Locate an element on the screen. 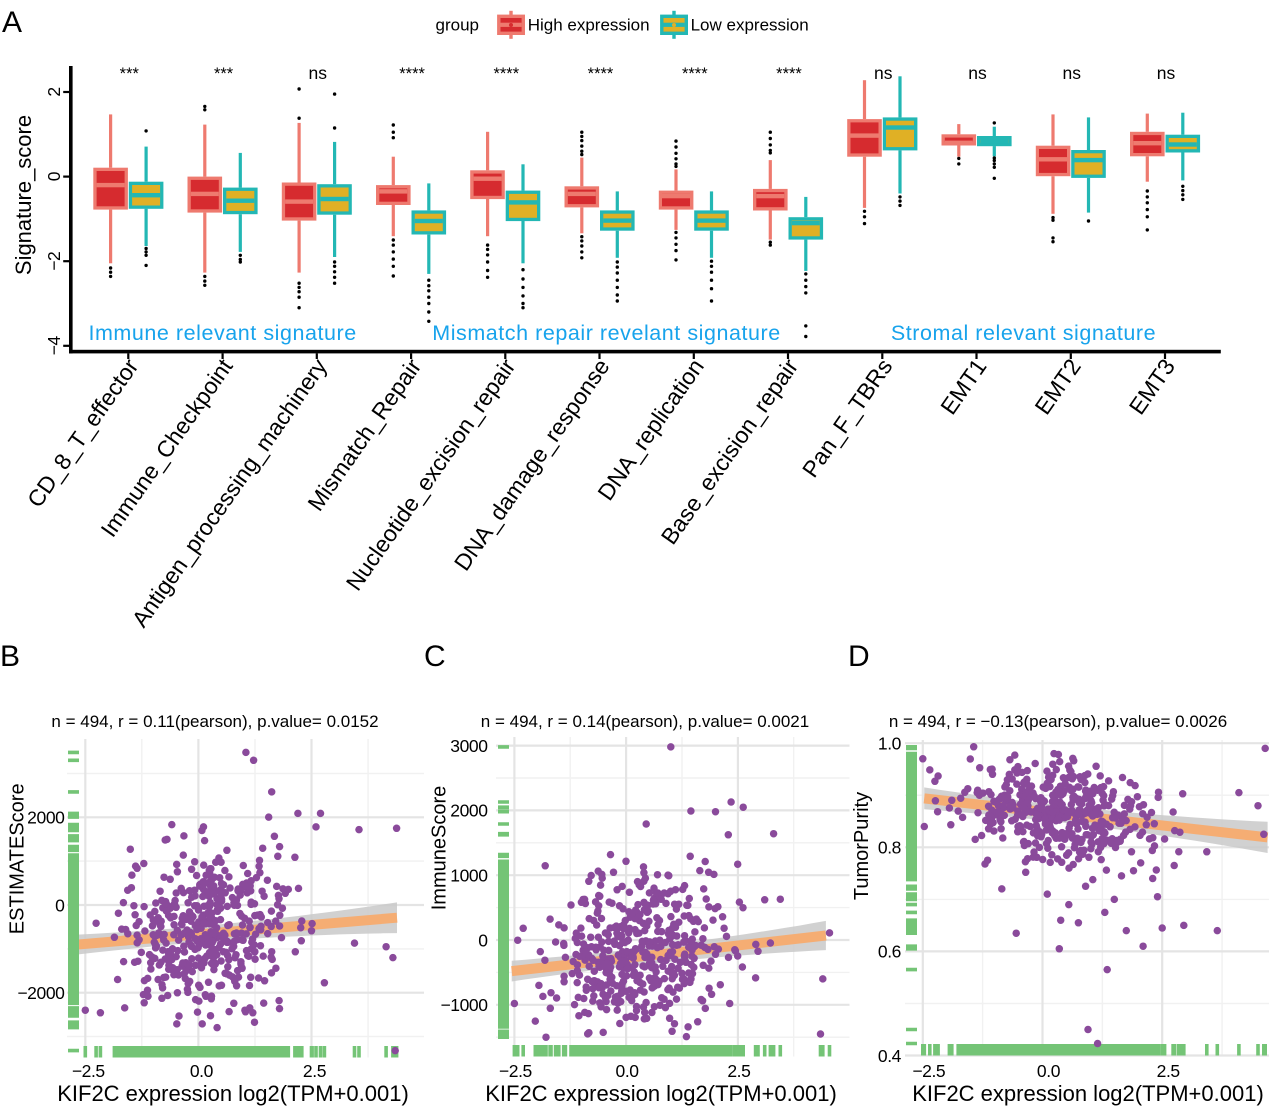 The image size is (1269, 1114). svg-text: ImmuneScore is located at coordinates (440, 848).